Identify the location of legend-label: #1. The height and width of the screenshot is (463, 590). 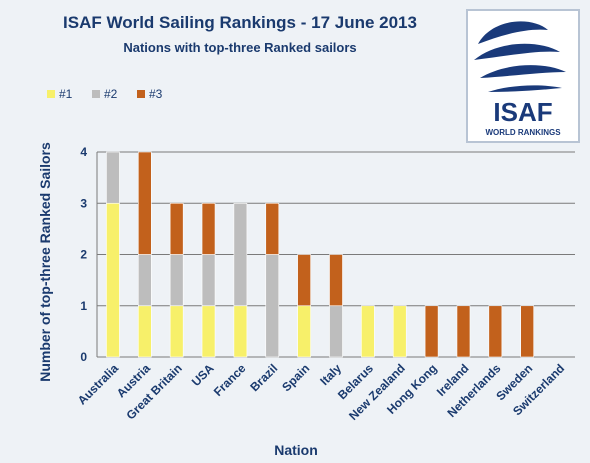
(66, 94).